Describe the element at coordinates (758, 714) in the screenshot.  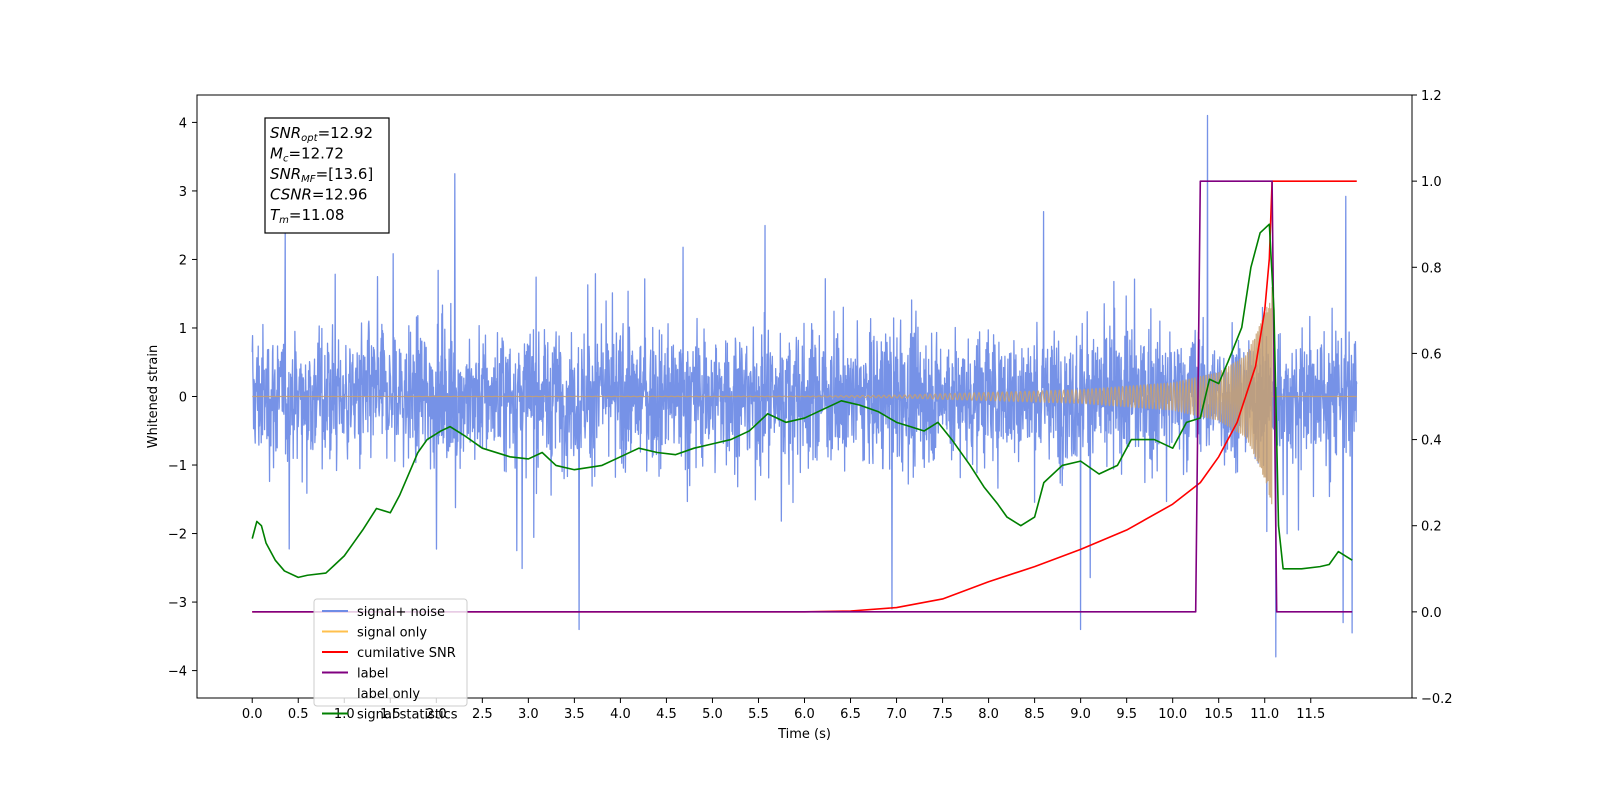
I see `x-tick-label: 5.5` at that location.